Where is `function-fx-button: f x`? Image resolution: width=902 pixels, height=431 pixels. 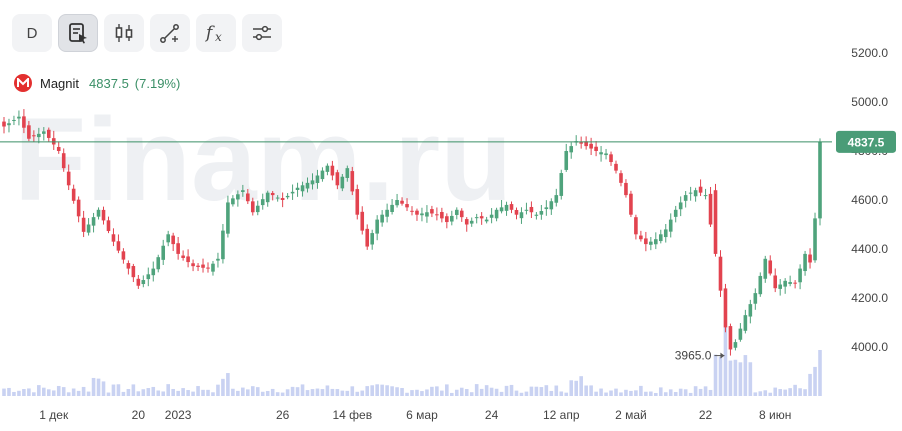
function-fx-button: f x is located at coordinates (216, 33).